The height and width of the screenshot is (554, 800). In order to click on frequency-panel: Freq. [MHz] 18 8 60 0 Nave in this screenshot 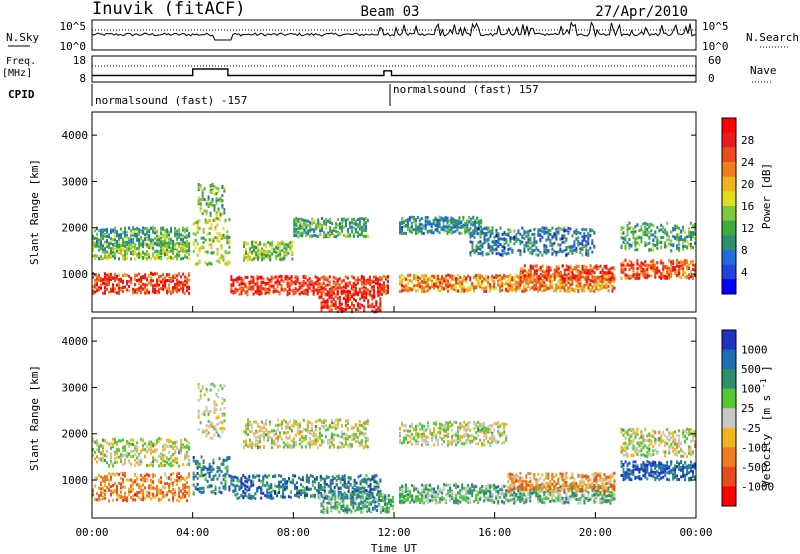, I will do `click(389, 69)`.